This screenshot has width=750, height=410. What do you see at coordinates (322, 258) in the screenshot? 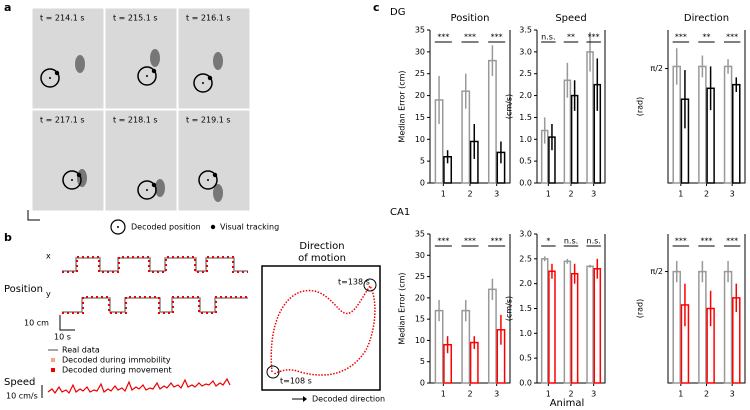
I see `box-title: of motion` at bounding box center [322, 258].